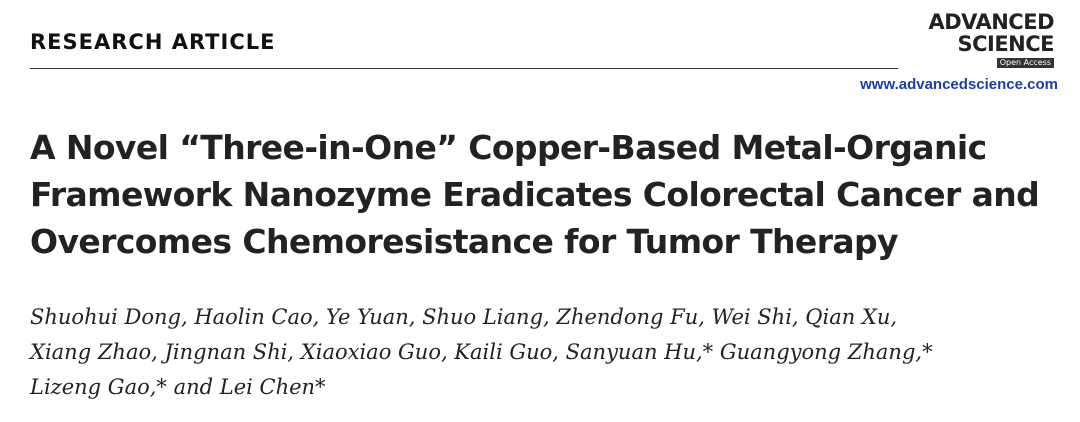 Image resolution: width=1080 pixels, height=422 pixels. Describe the element at coordinates (991, 22) in the screenshot. I see `journal-logo-line: ADVANCED` at that location.